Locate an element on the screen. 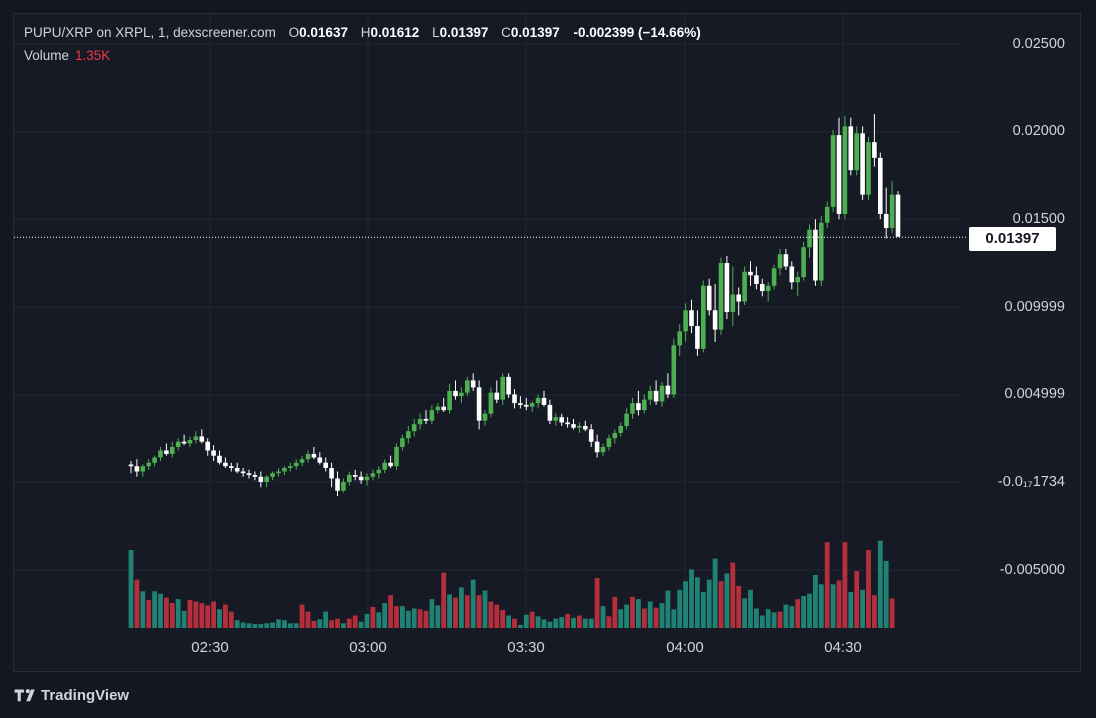 The height and width of the screenshot is (718, 1096). y-tick-label: 0.01500 is located at coordinates (1038, 219).